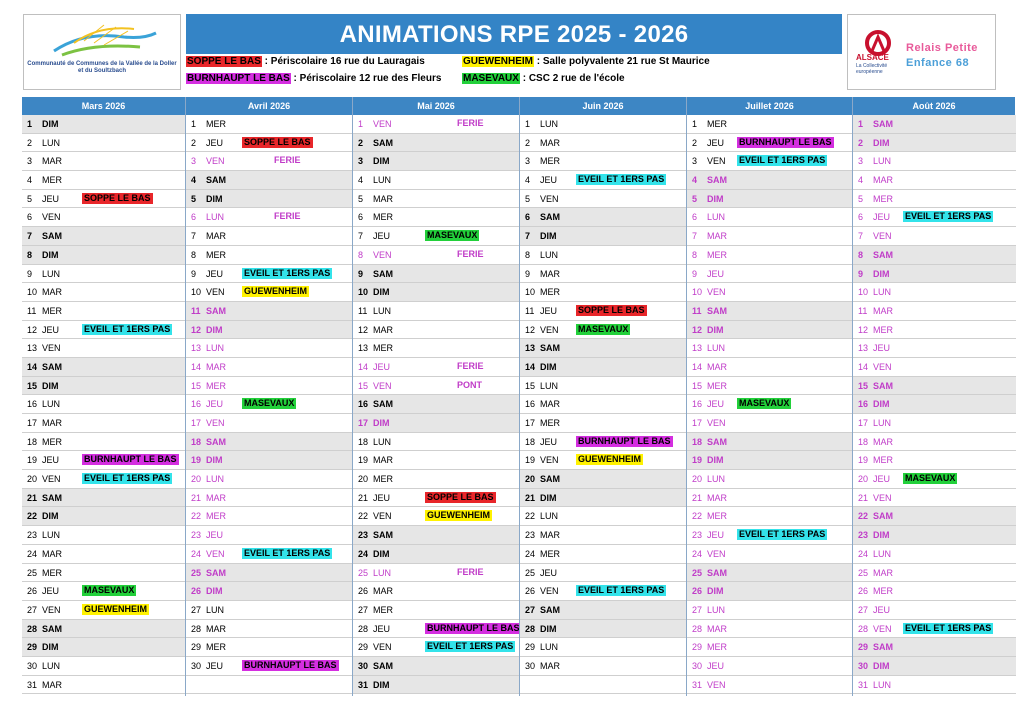 The width and height of the screenshot is (1024, 724). What do you see at coordinates (104, 423) in the screenshot?
I see `day-row: 17 MAR` at bounding box center [104, 423].